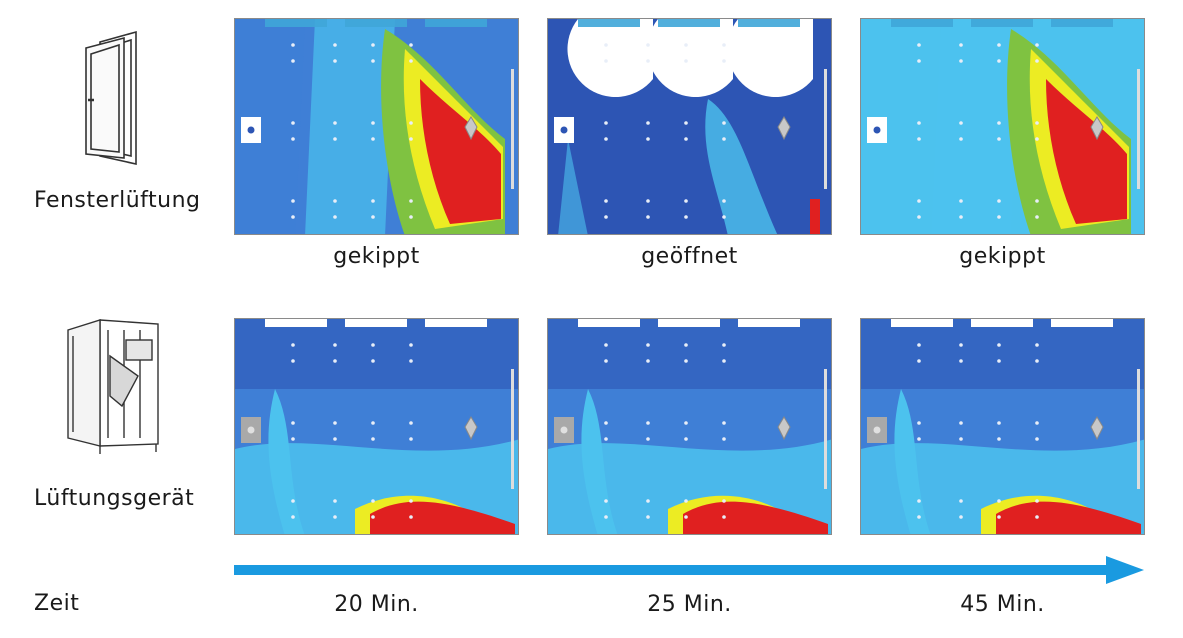 This screenshot has width=1183, height=638. I want to click on caption-window-state: gekippt, so click(376, 256).